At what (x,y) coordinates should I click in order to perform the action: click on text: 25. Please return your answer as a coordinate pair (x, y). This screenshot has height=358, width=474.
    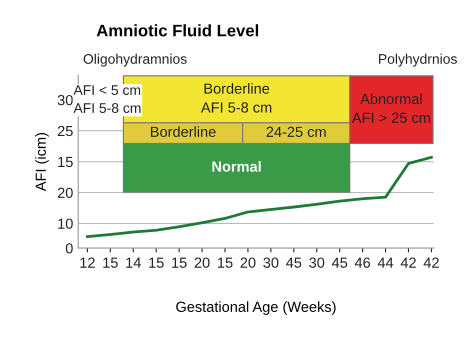
    Looking at the image, I should click on (65, 131).